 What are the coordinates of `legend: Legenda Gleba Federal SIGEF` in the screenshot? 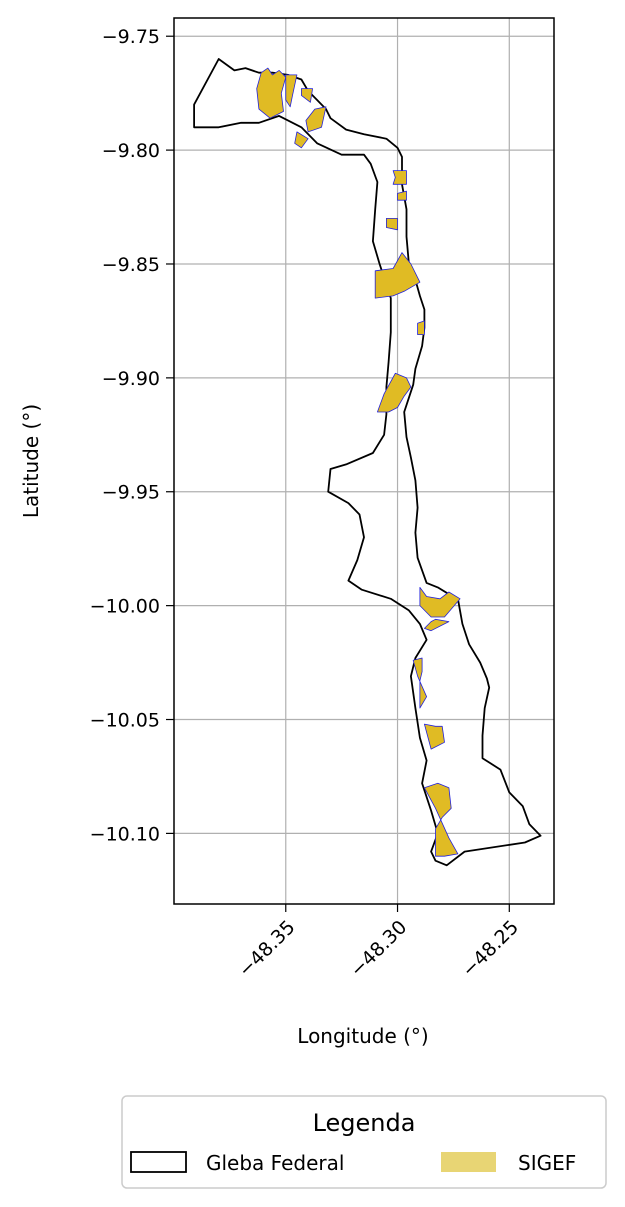 It's located at (364, 1142).